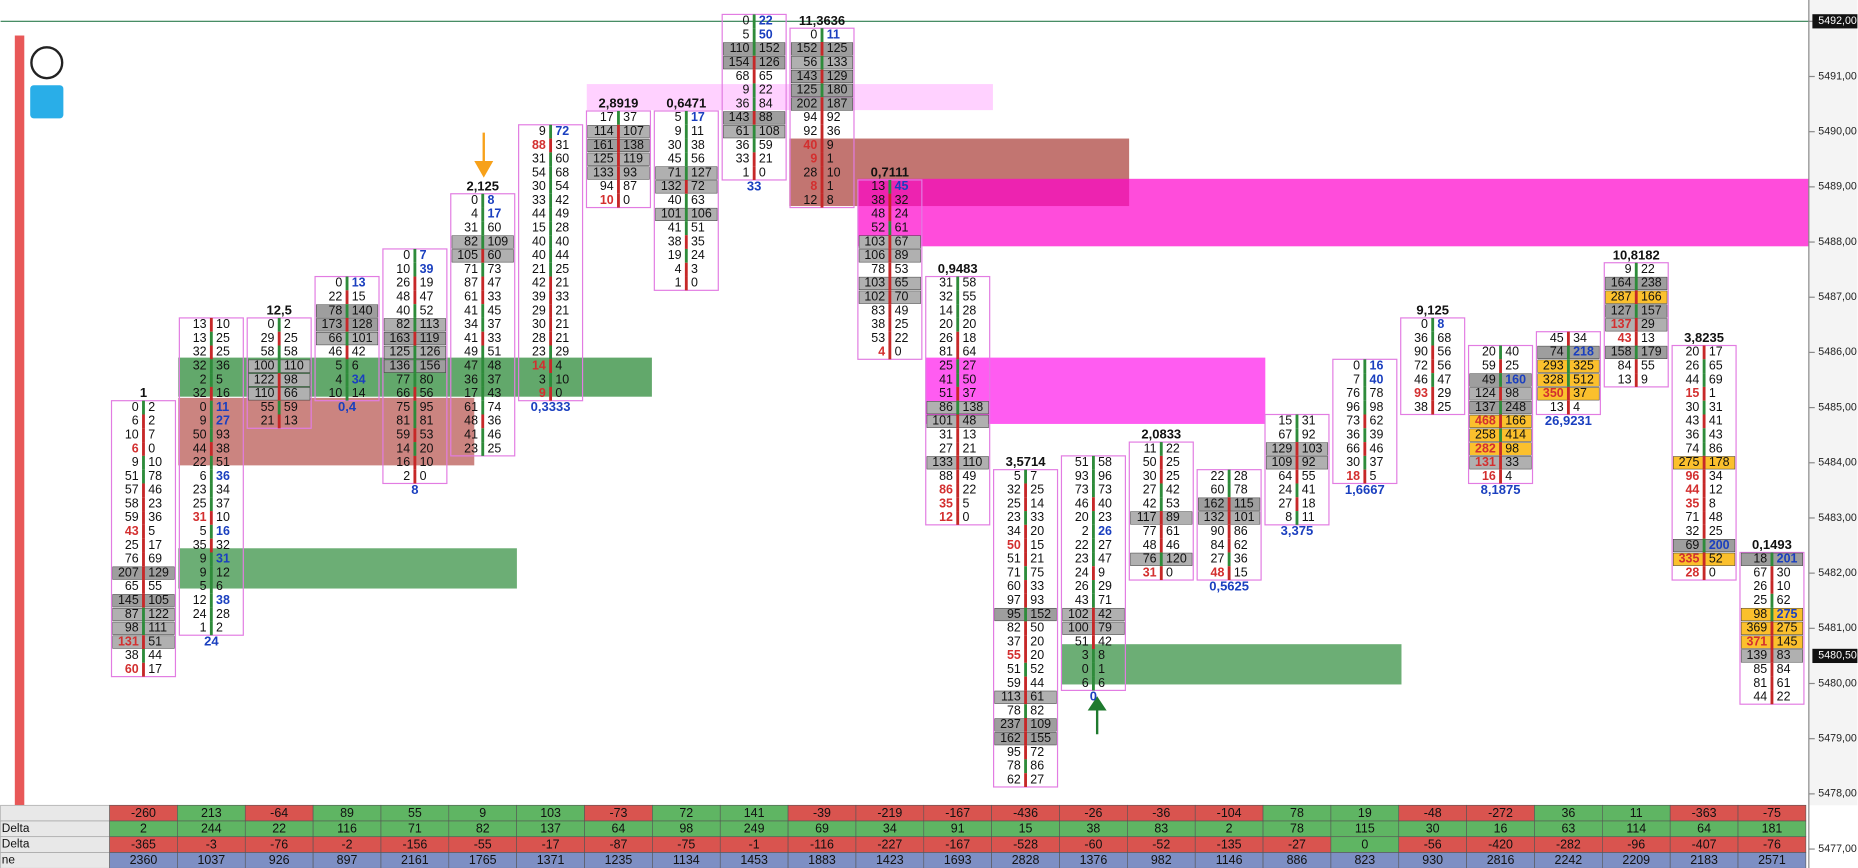 The image size is (1858, 868). I want to click on table-value: 22, so click(279, 829).